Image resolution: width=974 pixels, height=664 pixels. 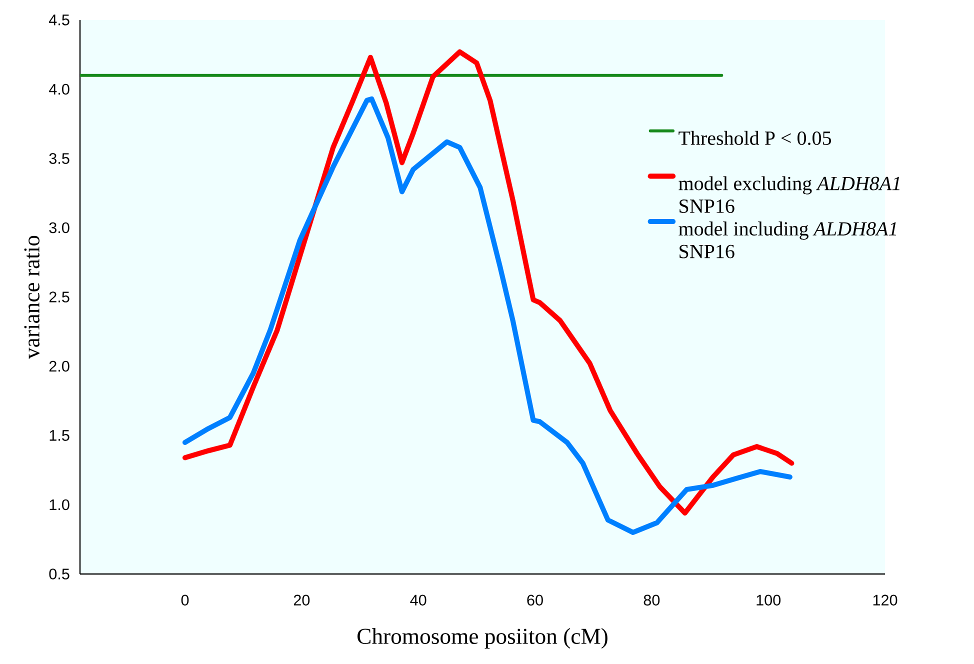 What do you see at coordinates (59, 297) in the screenshot?
I see `y-tick-label: 2.5` at bounding box center [59, 297].